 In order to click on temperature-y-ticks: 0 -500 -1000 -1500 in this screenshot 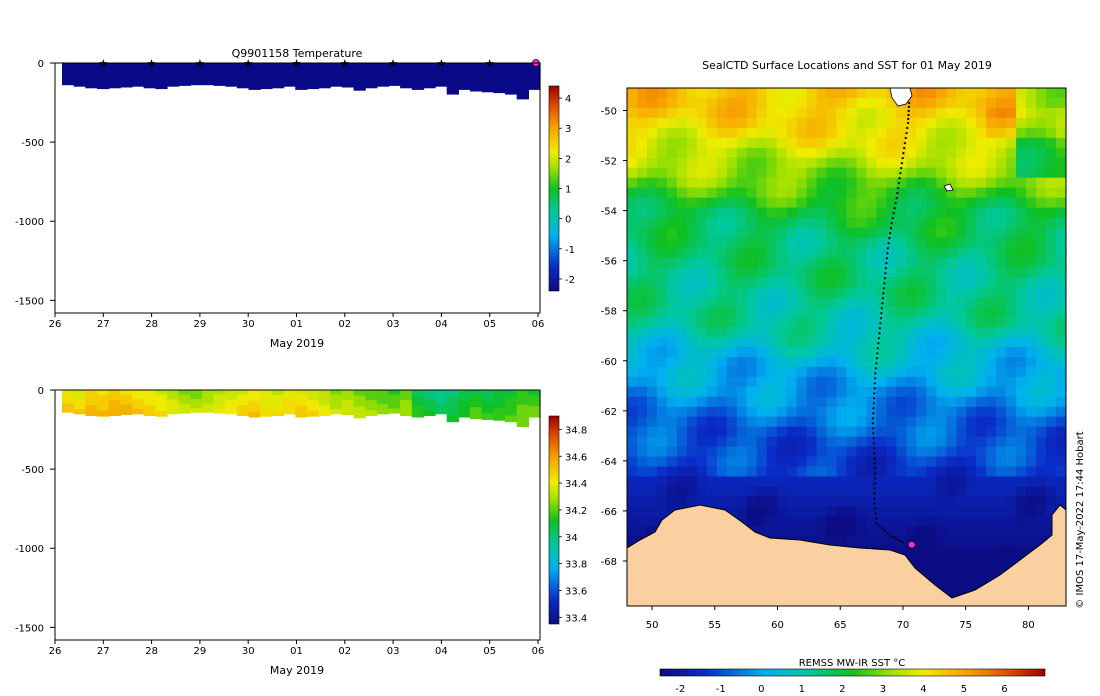, I will do `click(35, 183)`.